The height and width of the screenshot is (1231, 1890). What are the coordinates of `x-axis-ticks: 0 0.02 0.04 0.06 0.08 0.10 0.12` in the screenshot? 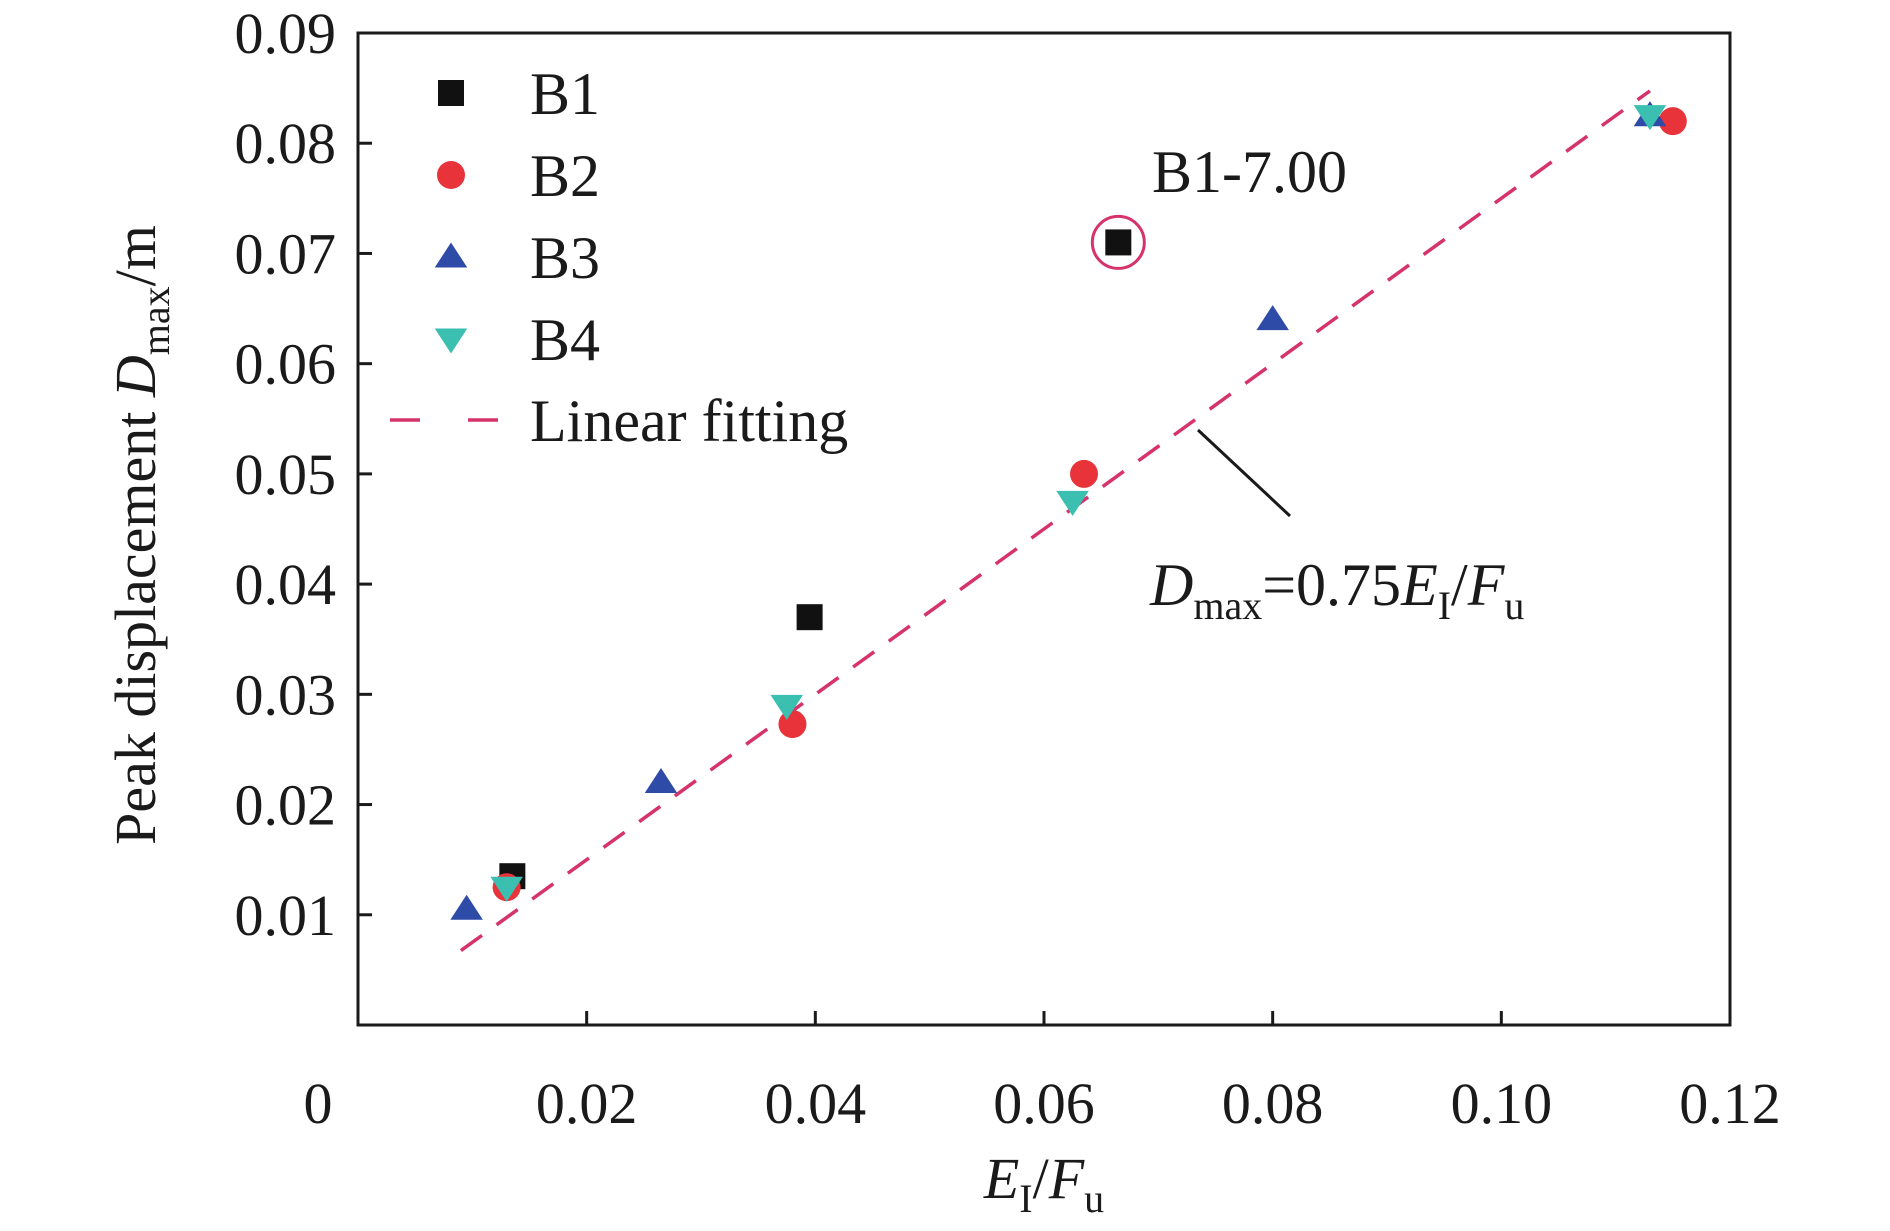 It's located at (1042, 1073).